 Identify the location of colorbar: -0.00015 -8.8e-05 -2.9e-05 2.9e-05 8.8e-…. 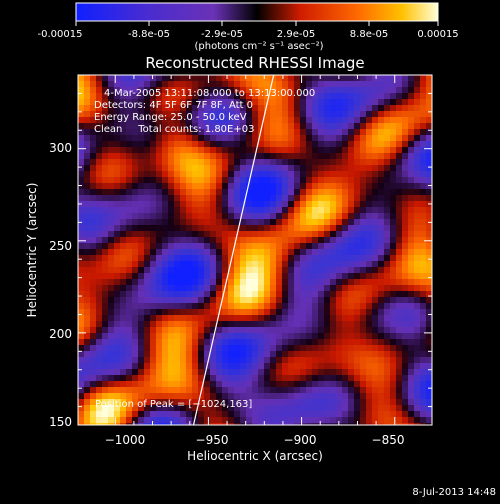
(248, 27).